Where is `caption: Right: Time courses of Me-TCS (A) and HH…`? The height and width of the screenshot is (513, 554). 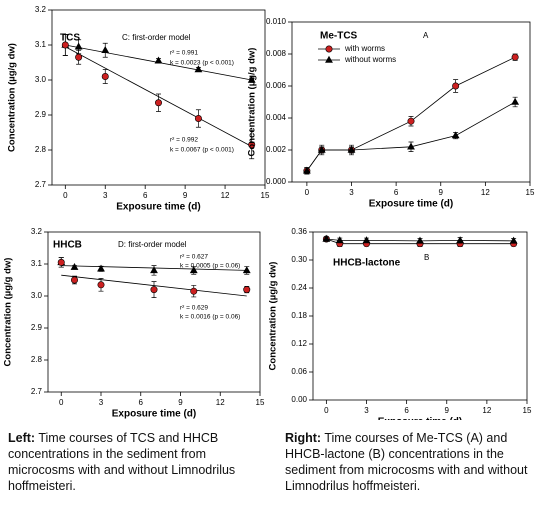 caption: Right: Time courses of Me-TCS (A) and HH… is located at coordinates (416, 462).